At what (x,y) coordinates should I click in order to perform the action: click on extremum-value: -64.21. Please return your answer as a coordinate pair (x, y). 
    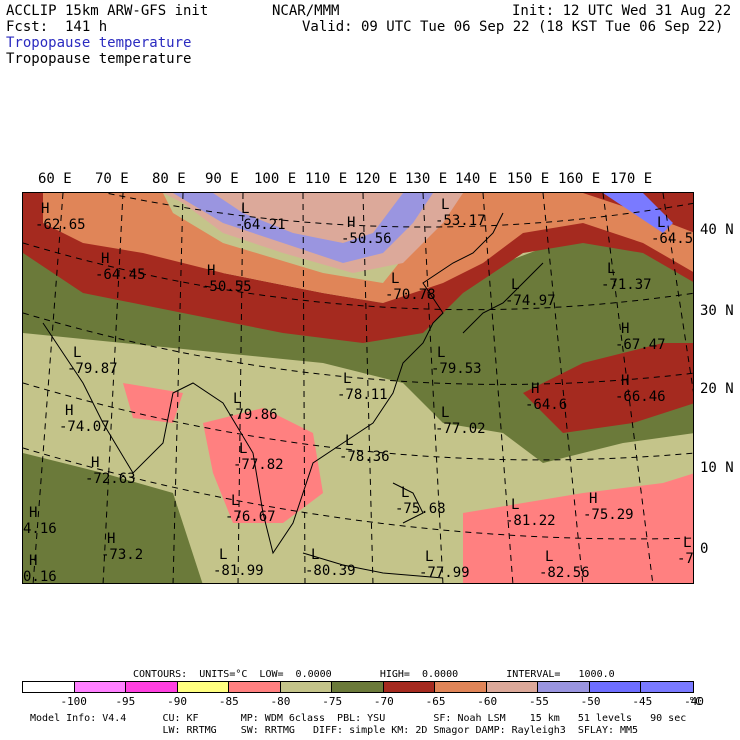
    Looking at the image, I should click on (260, 225).